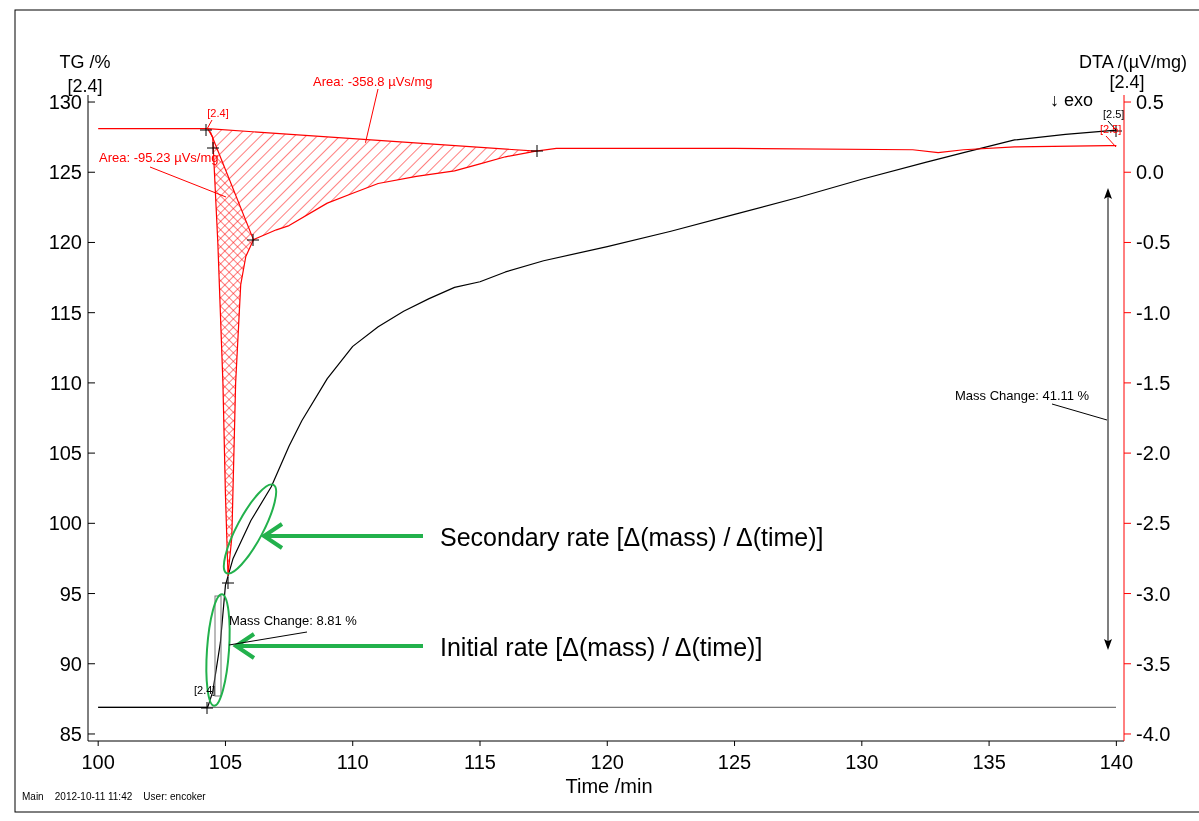 This screenshot has height=821, width=1199. Describe the element at coordinates (1153, 663) in the screenshot. I see `y2-tick-label: -3.5` at that location.